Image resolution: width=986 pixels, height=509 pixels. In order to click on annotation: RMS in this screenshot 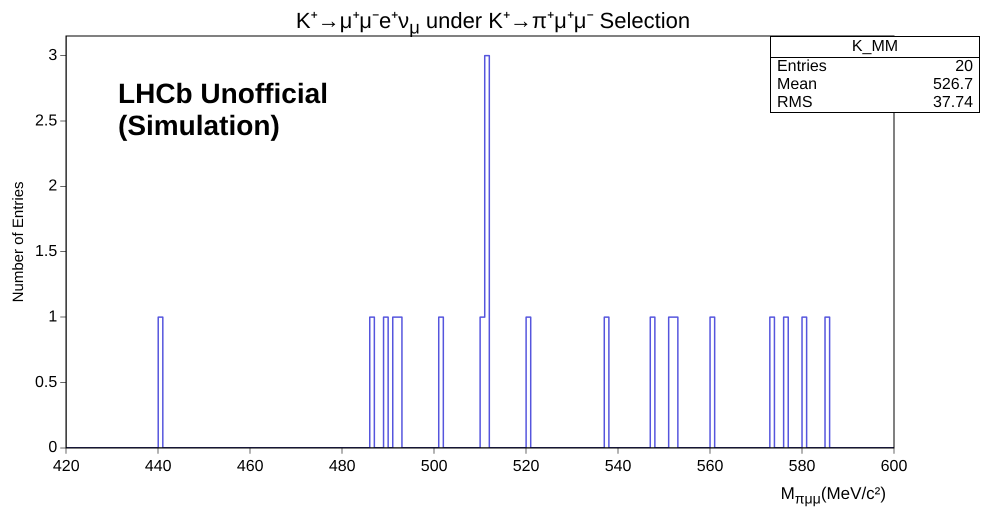, I will do `click(795, 103)`.